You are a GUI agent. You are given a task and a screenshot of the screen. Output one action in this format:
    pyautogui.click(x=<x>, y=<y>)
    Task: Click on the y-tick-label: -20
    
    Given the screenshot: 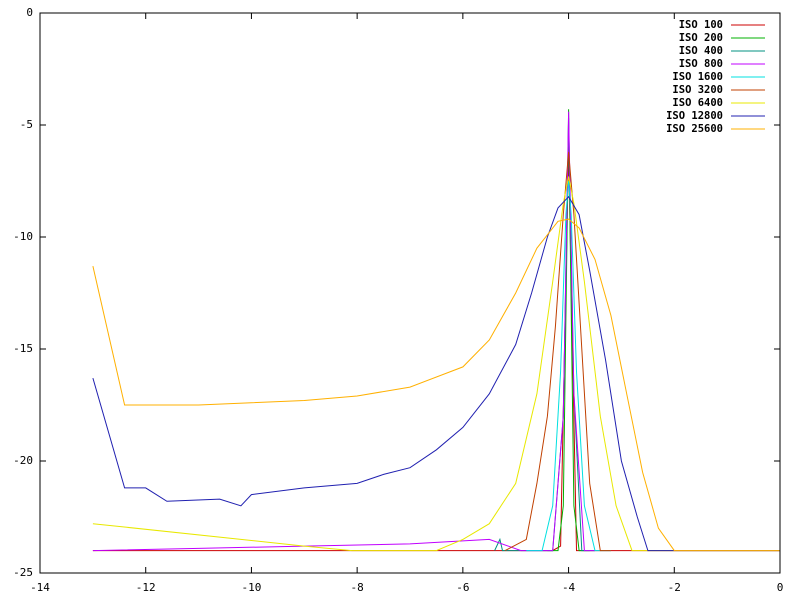 What is the action you would take?
    pyautogui.click(x=23, y=460)
    